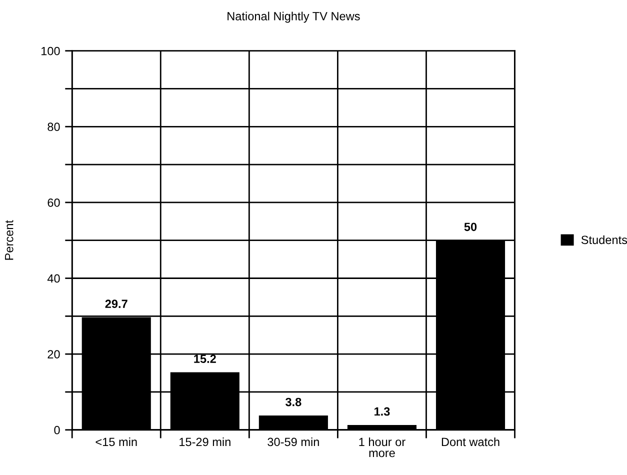  What do you see at coordinates (54, 354) in the screenshot?
I see `y-tick-label: 20` at bounding box center [54, 354].